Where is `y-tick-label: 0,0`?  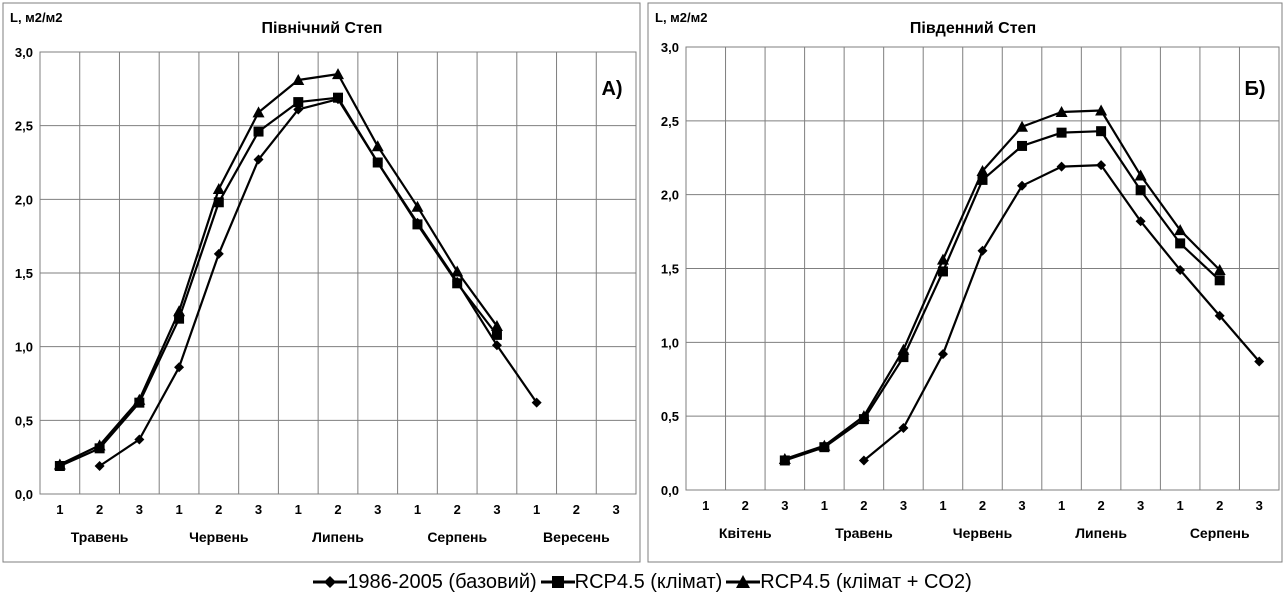 y-tick-label: 0,0 is located at coordinates (24, 494).